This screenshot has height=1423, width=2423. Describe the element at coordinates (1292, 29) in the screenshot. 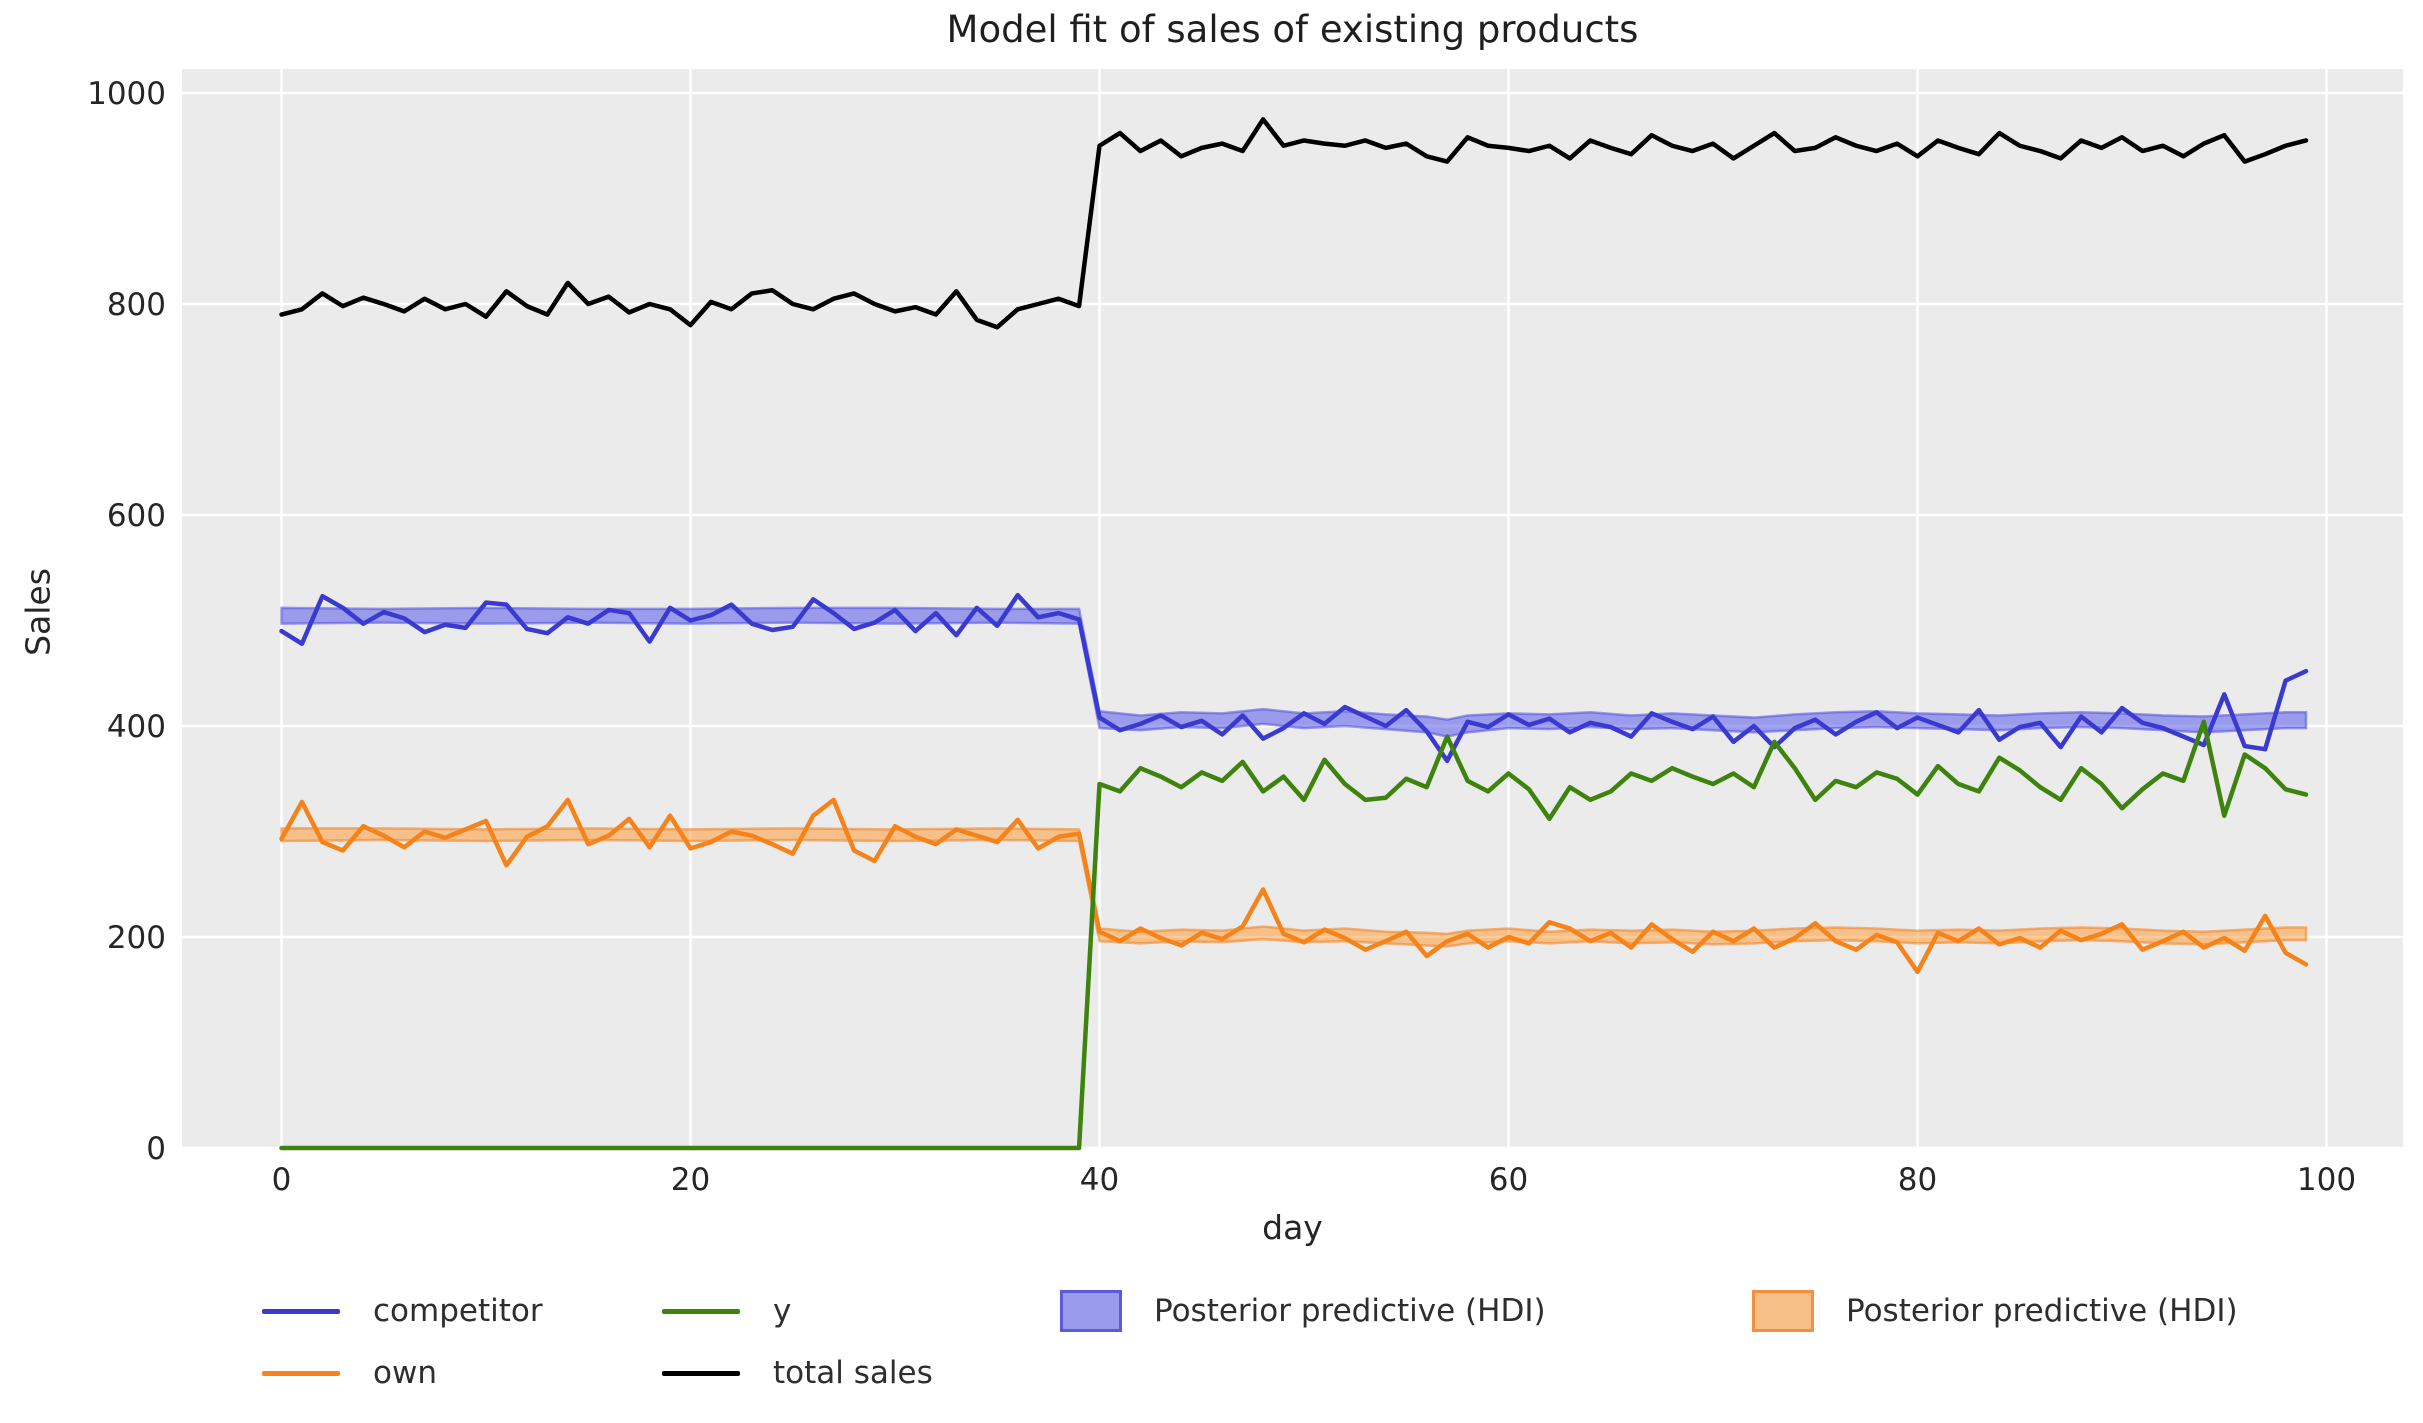

I see `chart-title: Model fit of sales of existing products` at that location.